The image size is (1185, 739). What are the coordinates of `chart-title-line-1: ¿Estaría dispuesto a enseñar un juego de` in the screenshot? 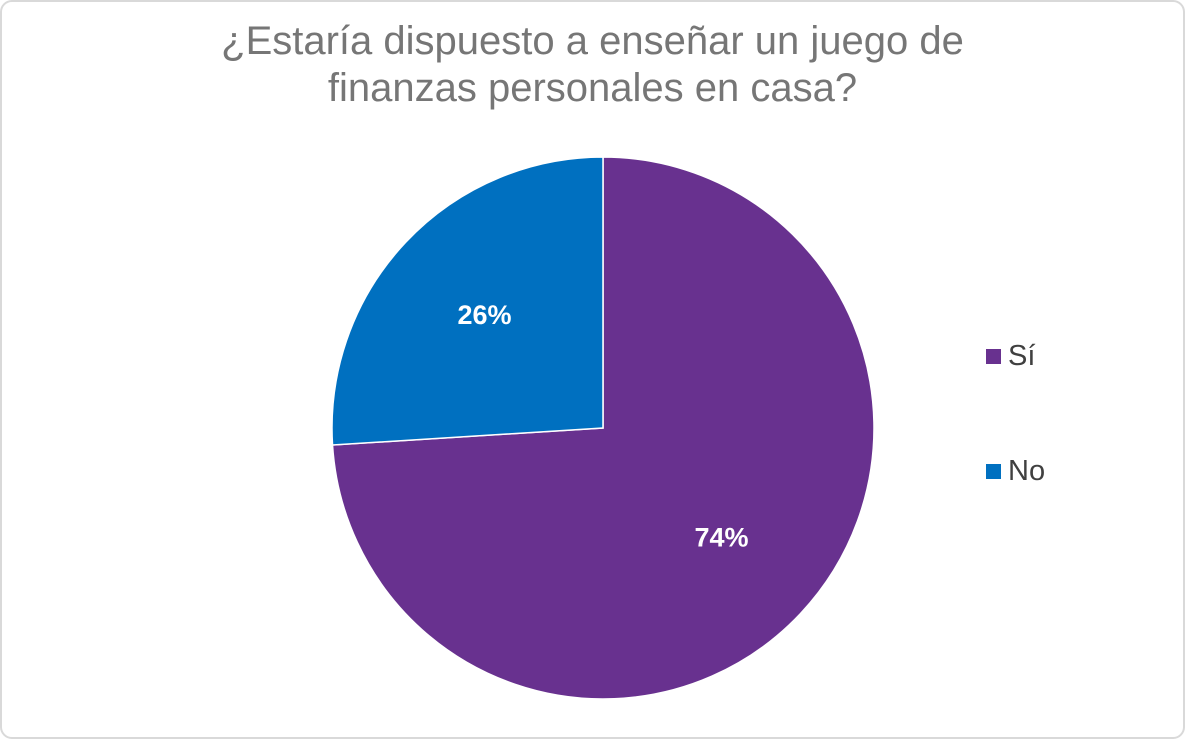 It's located at (592, 41).